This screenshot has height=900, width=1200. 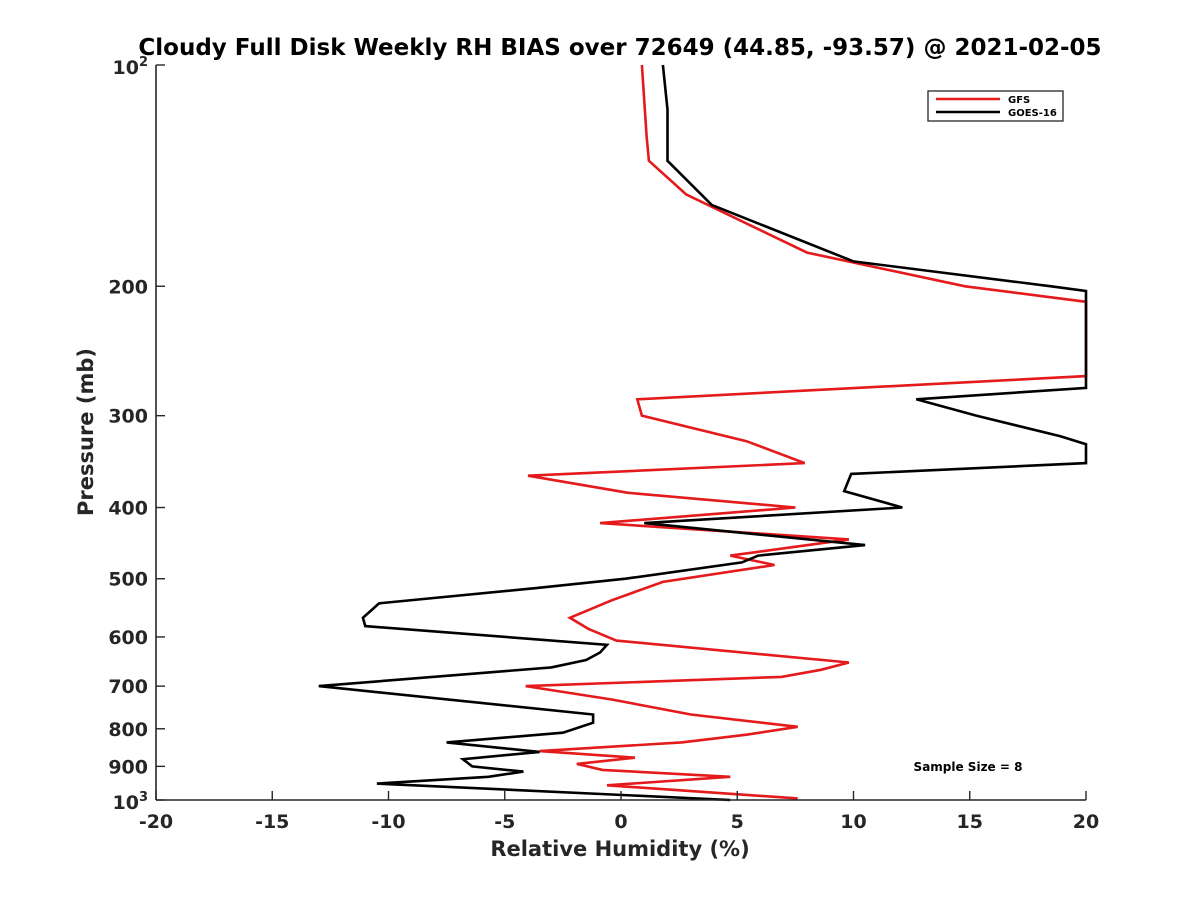 I want to click on x-tick-label: 10, so click(x=853, y=822).